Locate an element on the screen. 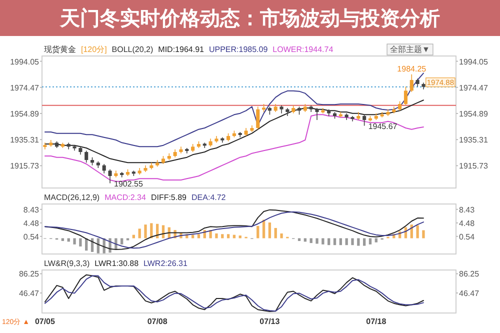  y2-tick-label: 1974.47 is located at coordinates (473, 87).